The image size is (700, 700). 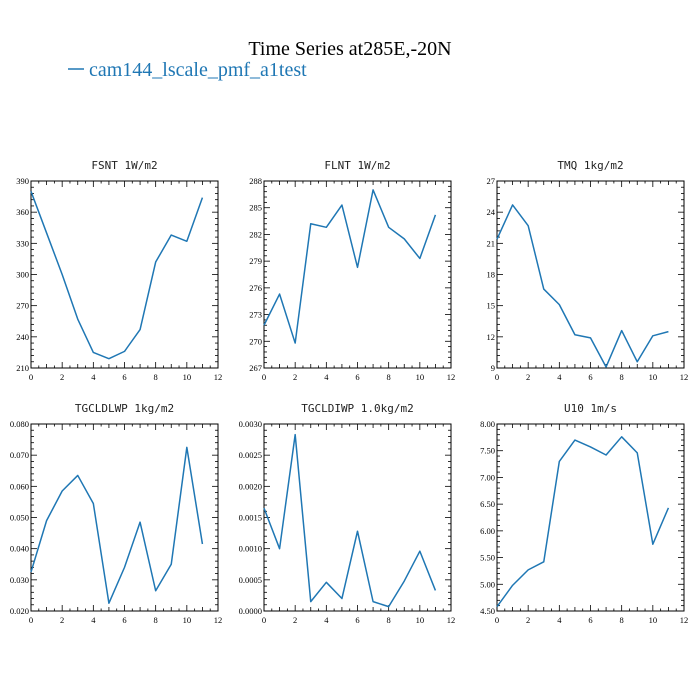 I want to click on y-tick-label: 5.00, so click(x=487, y=584).